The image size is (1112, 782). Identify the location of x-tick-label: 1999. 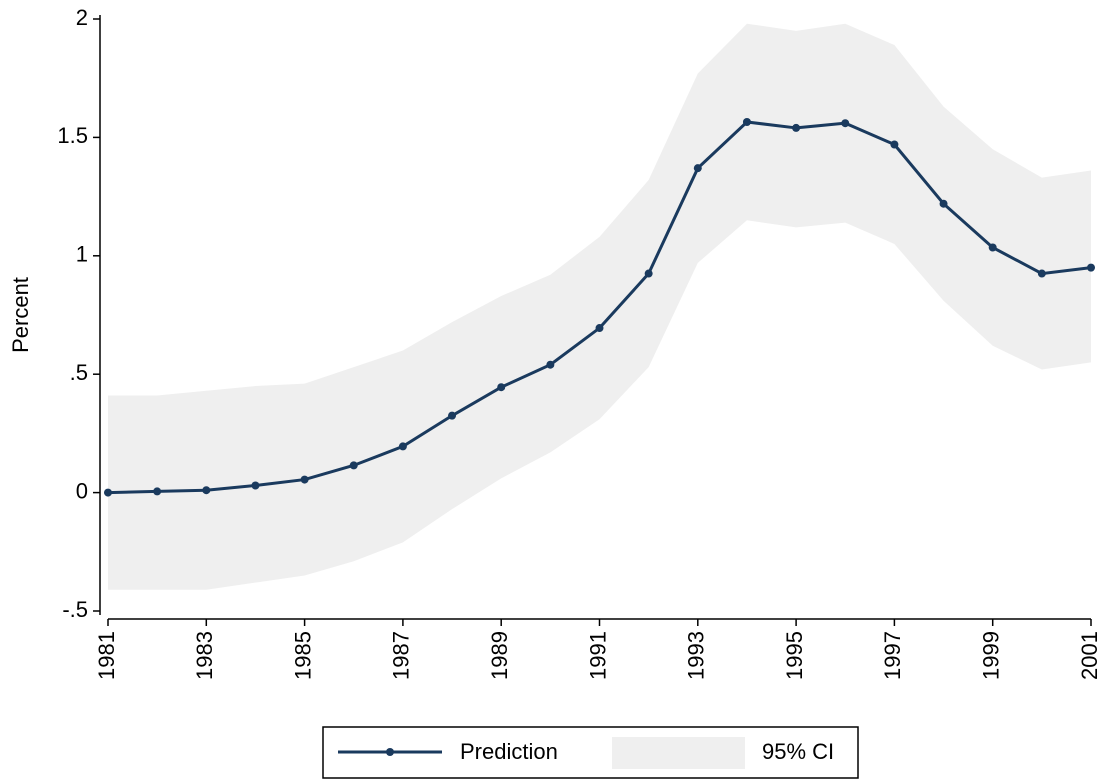
(991, 655).